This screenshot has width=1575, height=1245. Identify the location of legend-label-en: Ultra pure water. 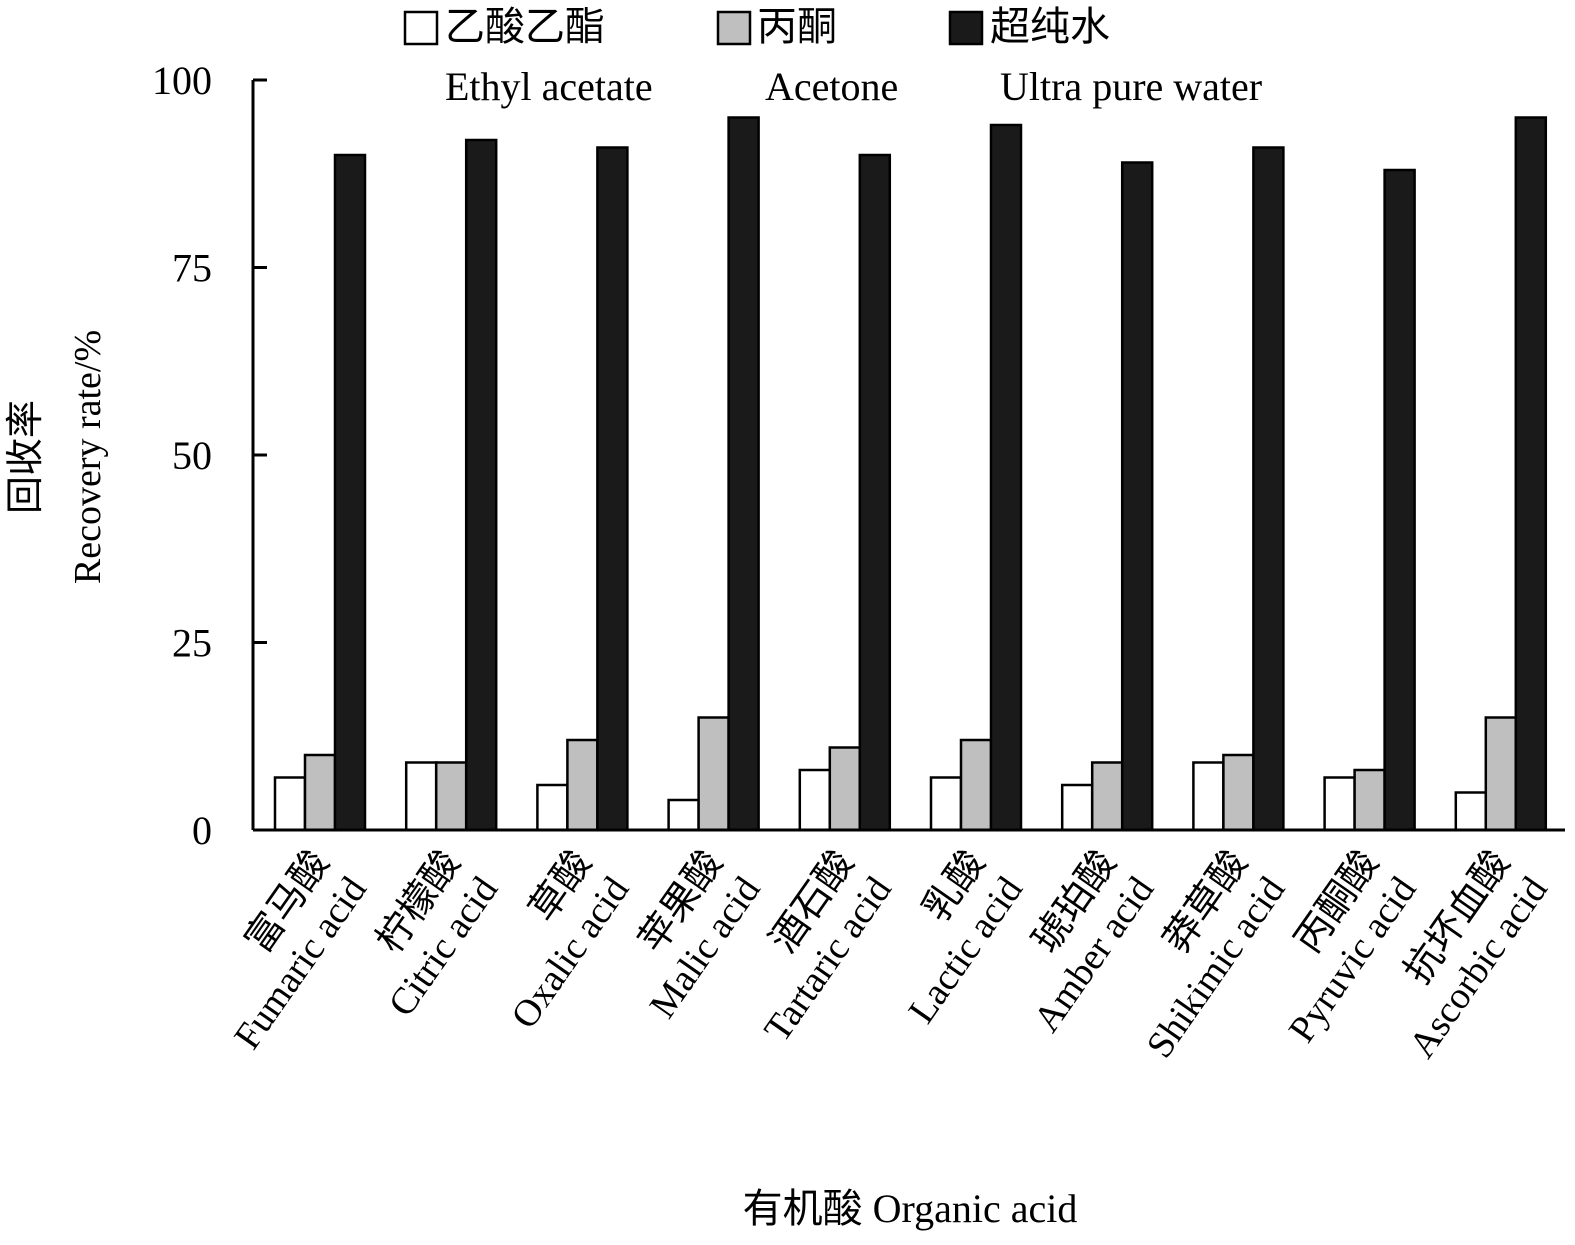
(1131, 86).